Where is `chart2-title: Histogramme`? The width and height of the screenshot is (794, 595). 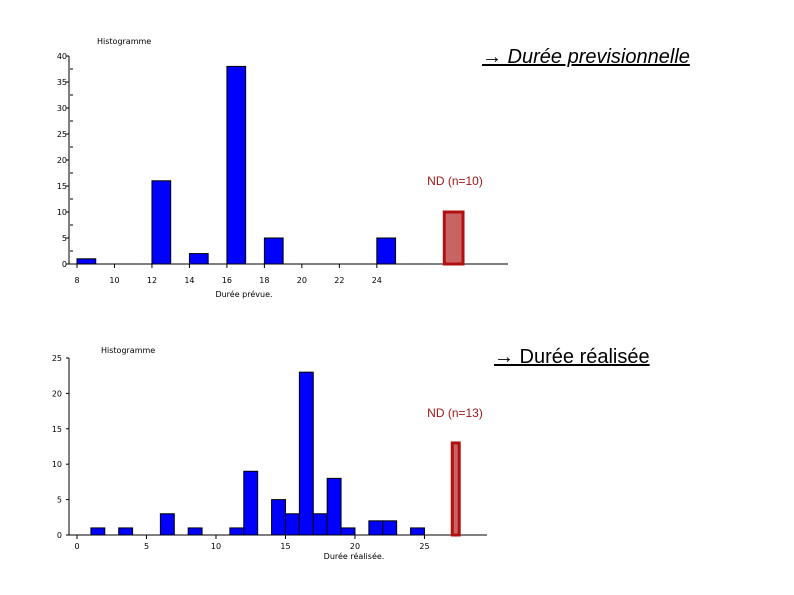 chart2-title: Histogramme is located at coordinates (128, 350).